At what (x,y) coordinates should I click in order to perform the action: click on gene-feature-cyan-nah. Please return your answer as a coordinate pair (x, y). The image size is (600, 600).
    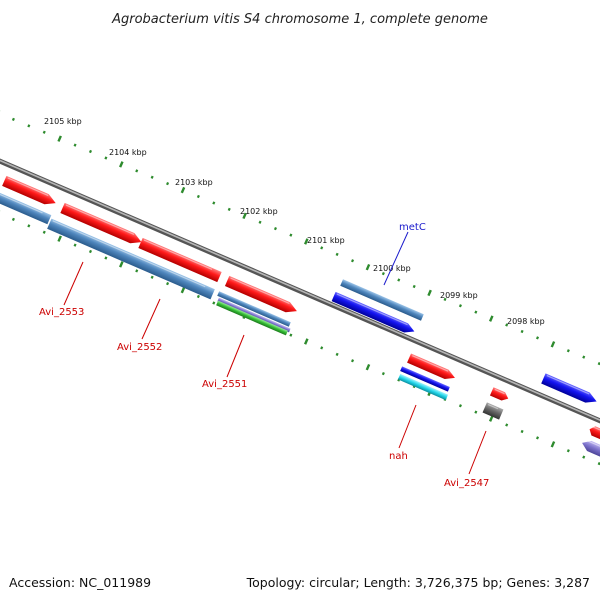
    Looking at the image, I should click on (423, 387).